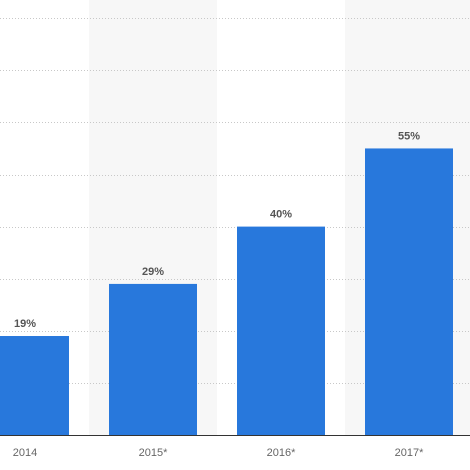 The image size is (470, 470). I want to click on value-label: 29%, so click(153, 272).